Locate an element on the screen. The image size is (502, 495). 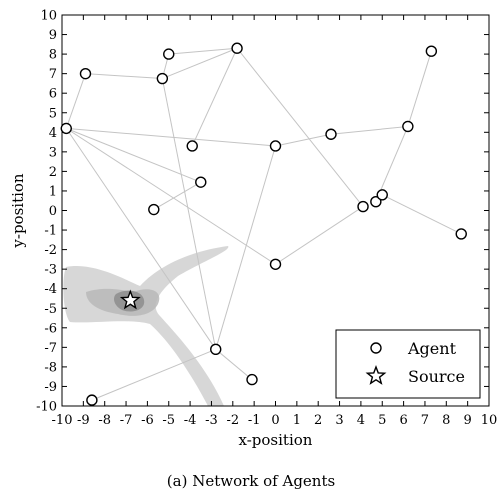
legend: Agent Source is located at coordinates (408, 364).